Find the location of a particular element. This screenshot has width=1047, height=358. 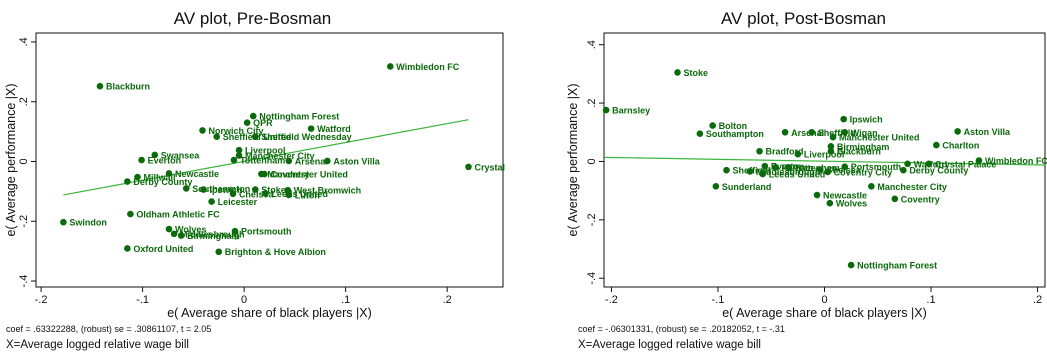

x-tick-label: 0 is located at coordinates (824, 300).